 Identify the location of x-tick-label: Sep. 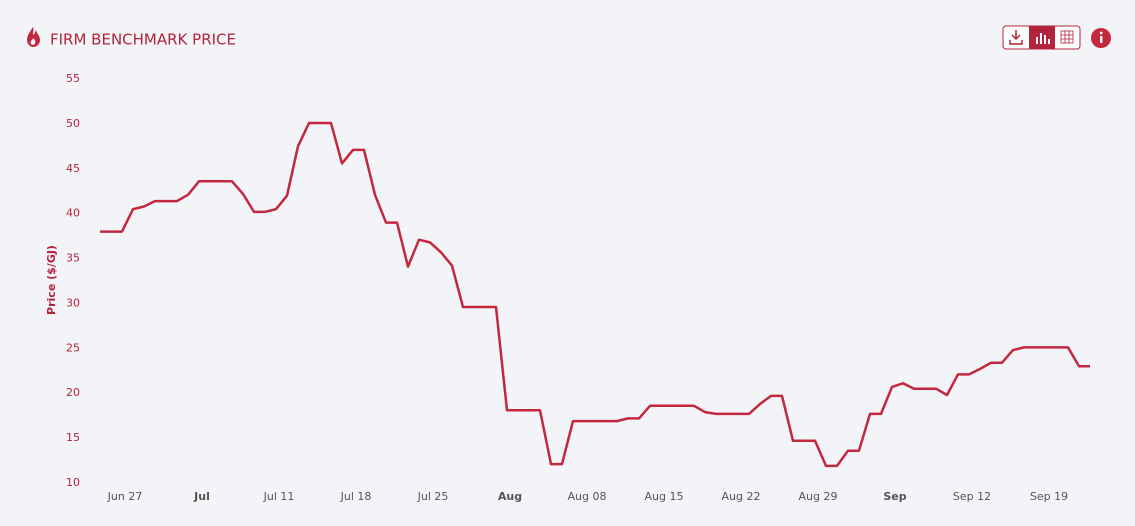
(894, 496).